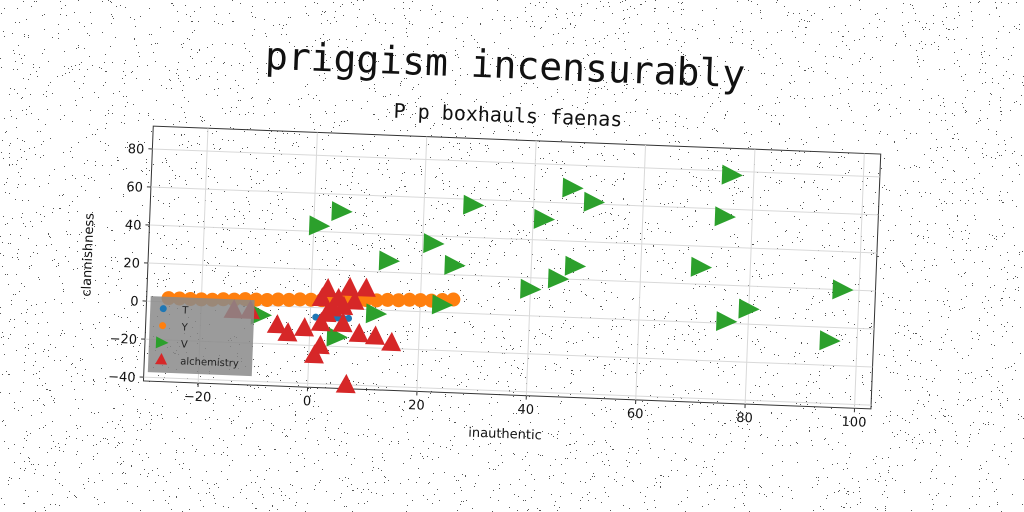 The image size is (1024, 512). I want to click on x-tick-label: 60, so click(635, 415).